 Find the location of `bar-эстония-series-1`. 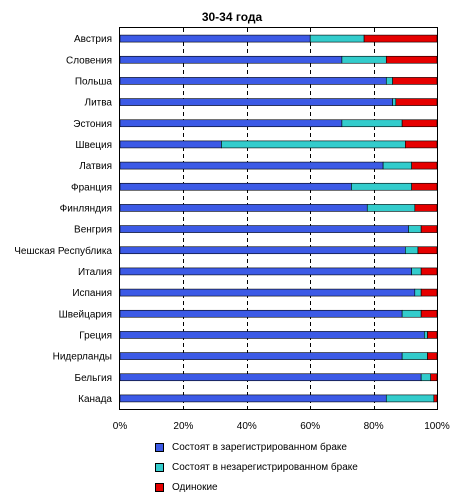

bar-эстония-series-1 is located at coordinates (372, 123).